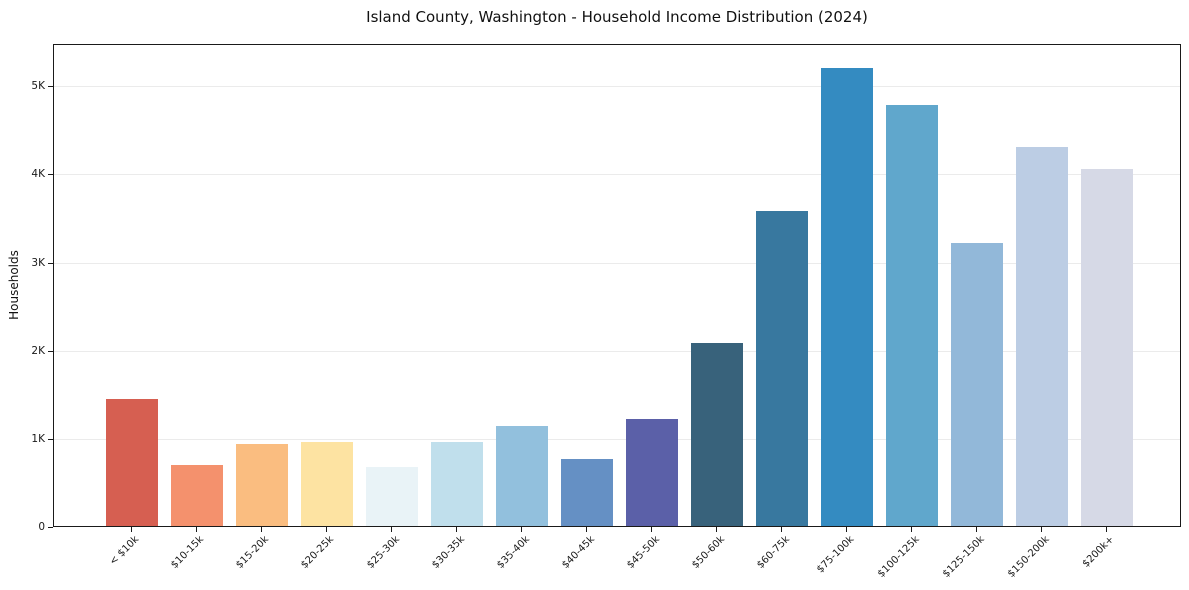 Image resolution: width=1189 pixels, height=590 pixels. Describe the element at coordinates (41, 527) in the screenshot. I see `y-tick-label: 0` at that location.